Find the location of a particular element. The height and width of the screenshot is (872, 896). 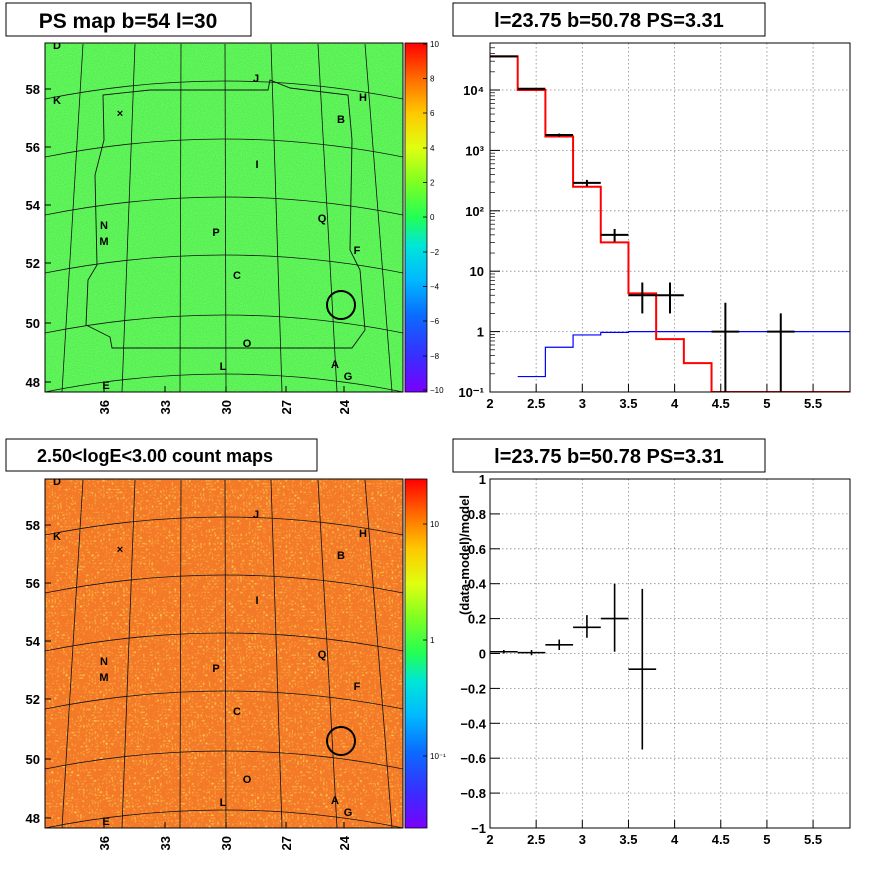

ps-map-colorbar-tick-label: −2 is located at coordinates (435, 252).